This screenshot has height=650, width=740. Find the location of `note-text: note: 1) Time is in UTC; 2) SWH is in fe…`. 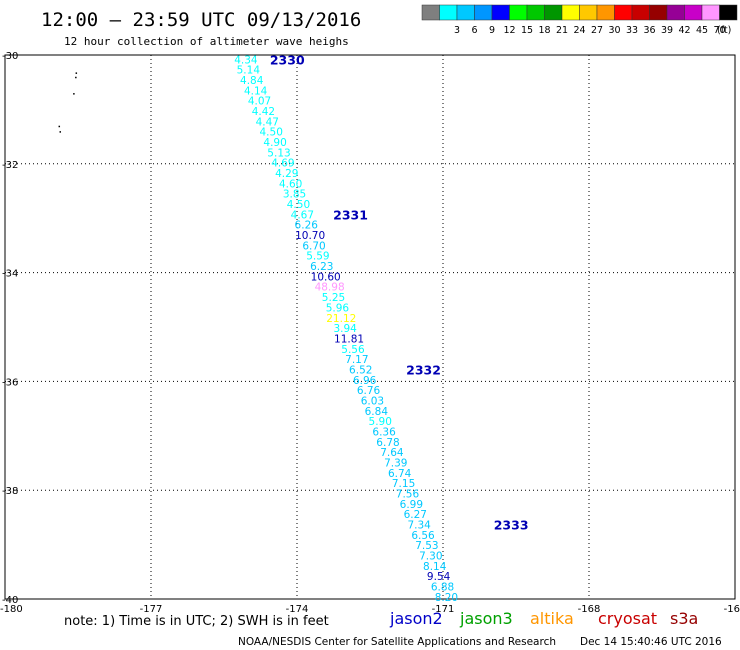

note-text: note: 1) Time is in UTC; 2) SWH is in fe… is located at coordinates (196, 621).